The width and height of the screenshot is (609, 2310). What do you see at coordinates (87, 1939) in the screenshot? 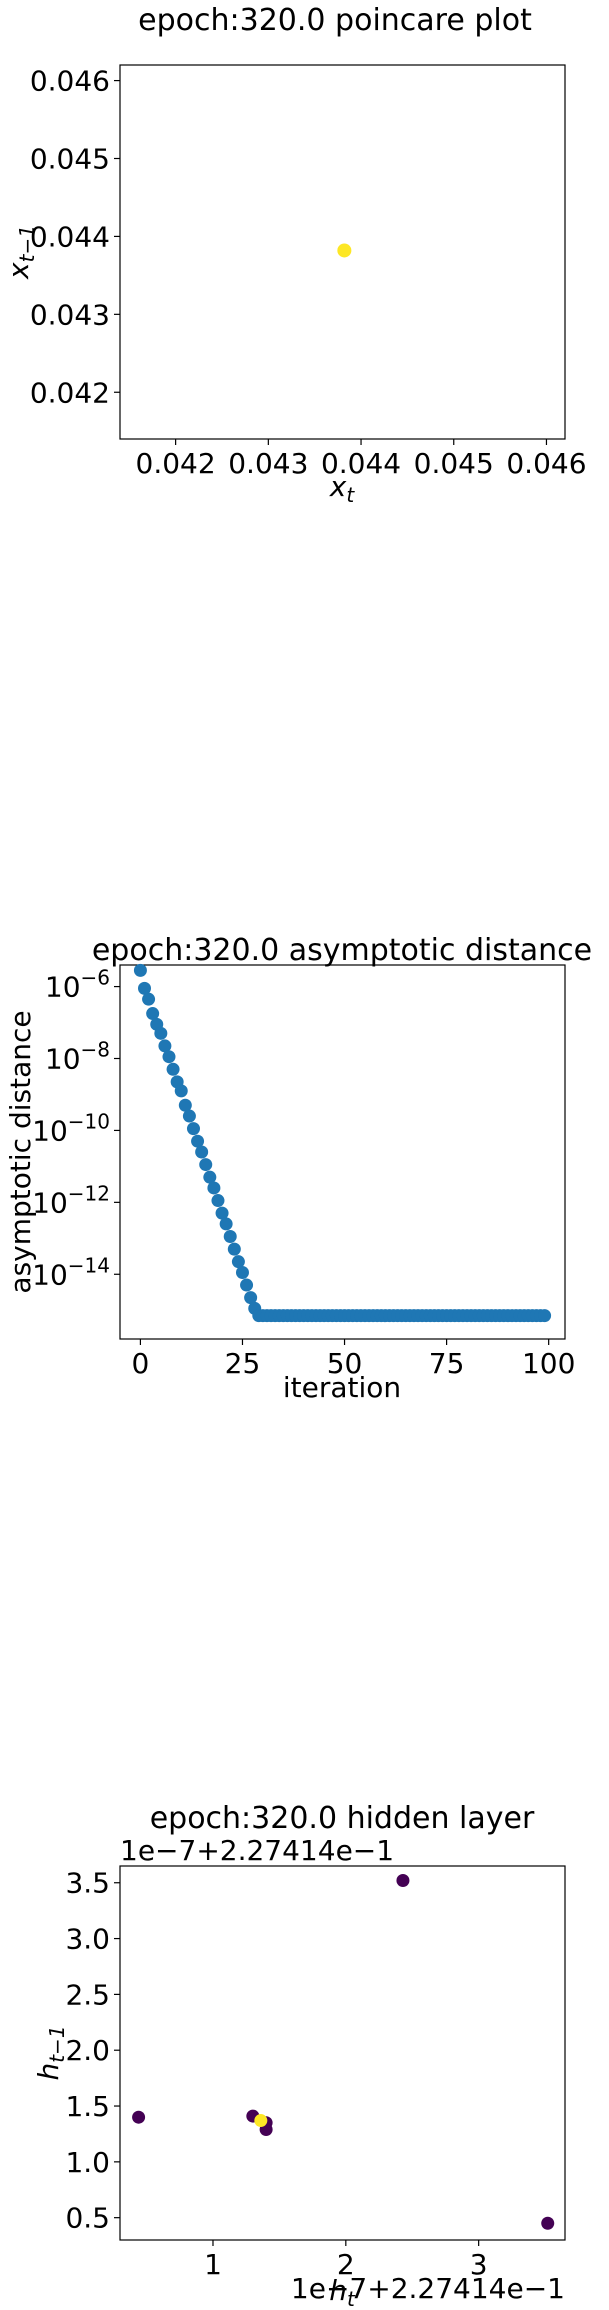
I see `hidden-y-tick-label: 3.0` at bounding box center [87, 1939].